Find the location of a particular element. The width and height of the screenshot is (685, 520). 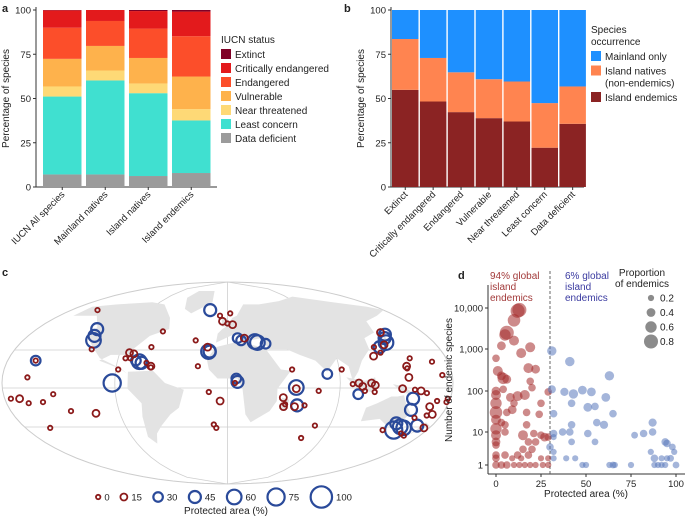

bar-mainland-only-extinct is located at coordinates (405, 25).